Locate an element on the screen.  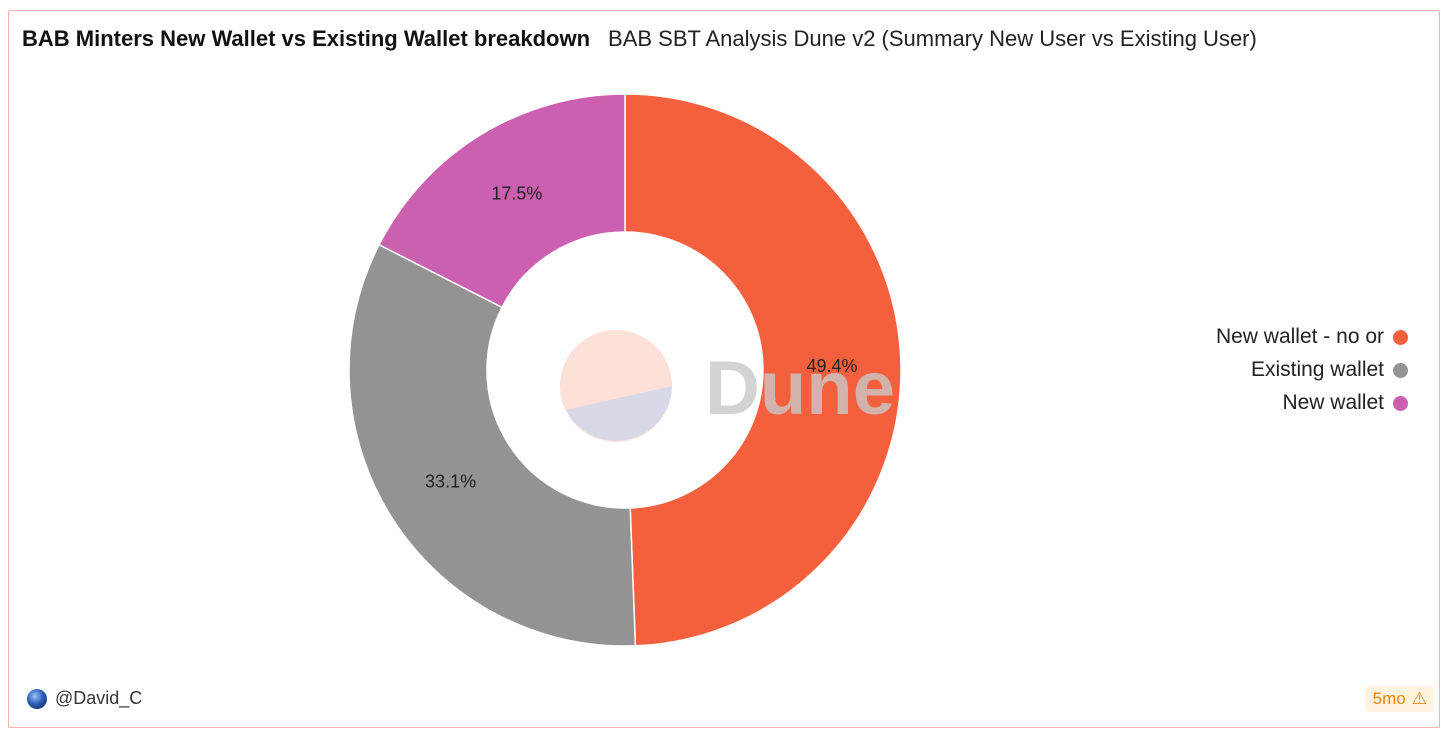
legend-label: New wallet is located at coordinates (1333, 402).